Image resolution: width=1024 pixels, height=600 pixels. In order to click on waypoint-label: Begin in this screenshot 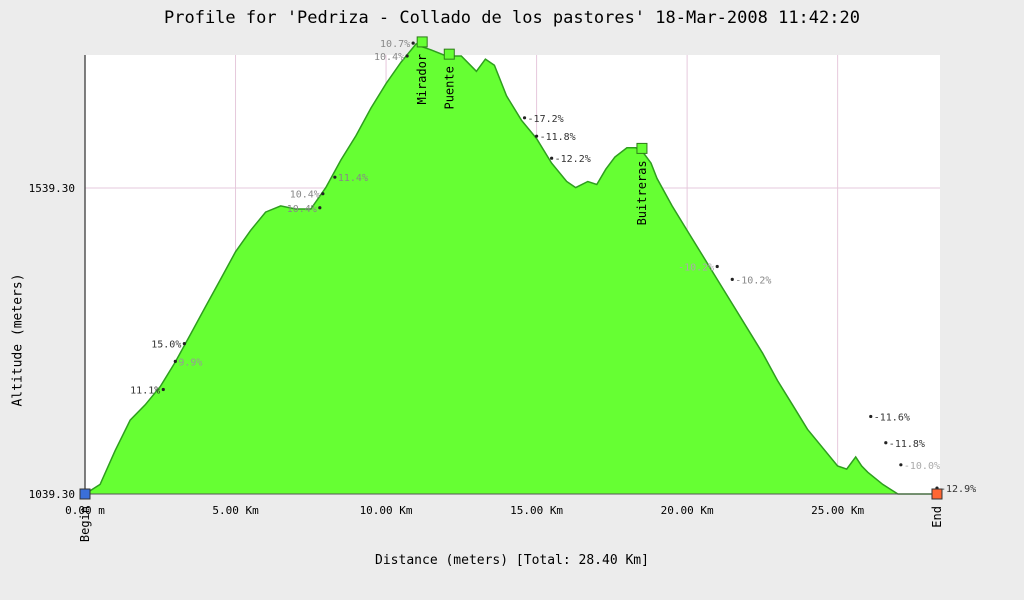, I will do `click(85, 524)`.